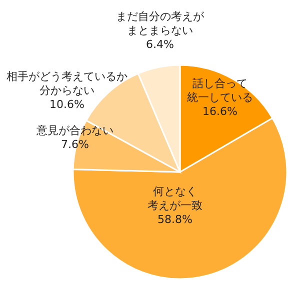  I want to click on data-label: 6.4%, so click(160, 44).